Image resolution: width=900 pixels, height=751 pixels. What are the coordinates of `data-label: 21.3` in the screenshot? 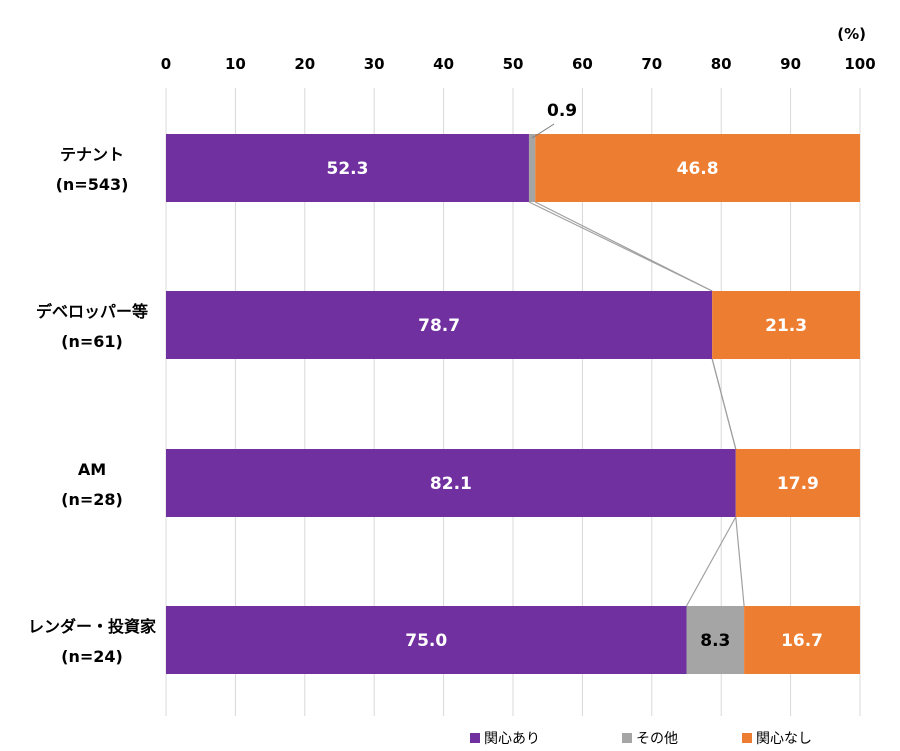 It's located at (786, 326).